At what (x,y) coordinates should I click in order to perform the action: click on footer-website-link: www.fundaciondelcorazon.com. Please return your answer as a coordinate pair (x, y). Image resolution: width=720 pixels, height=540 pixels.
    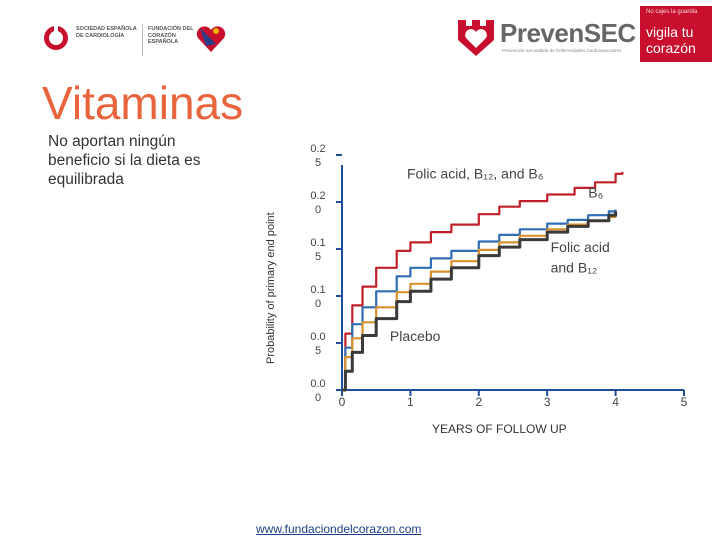
    Looking at the image, I should click on (339, 529).